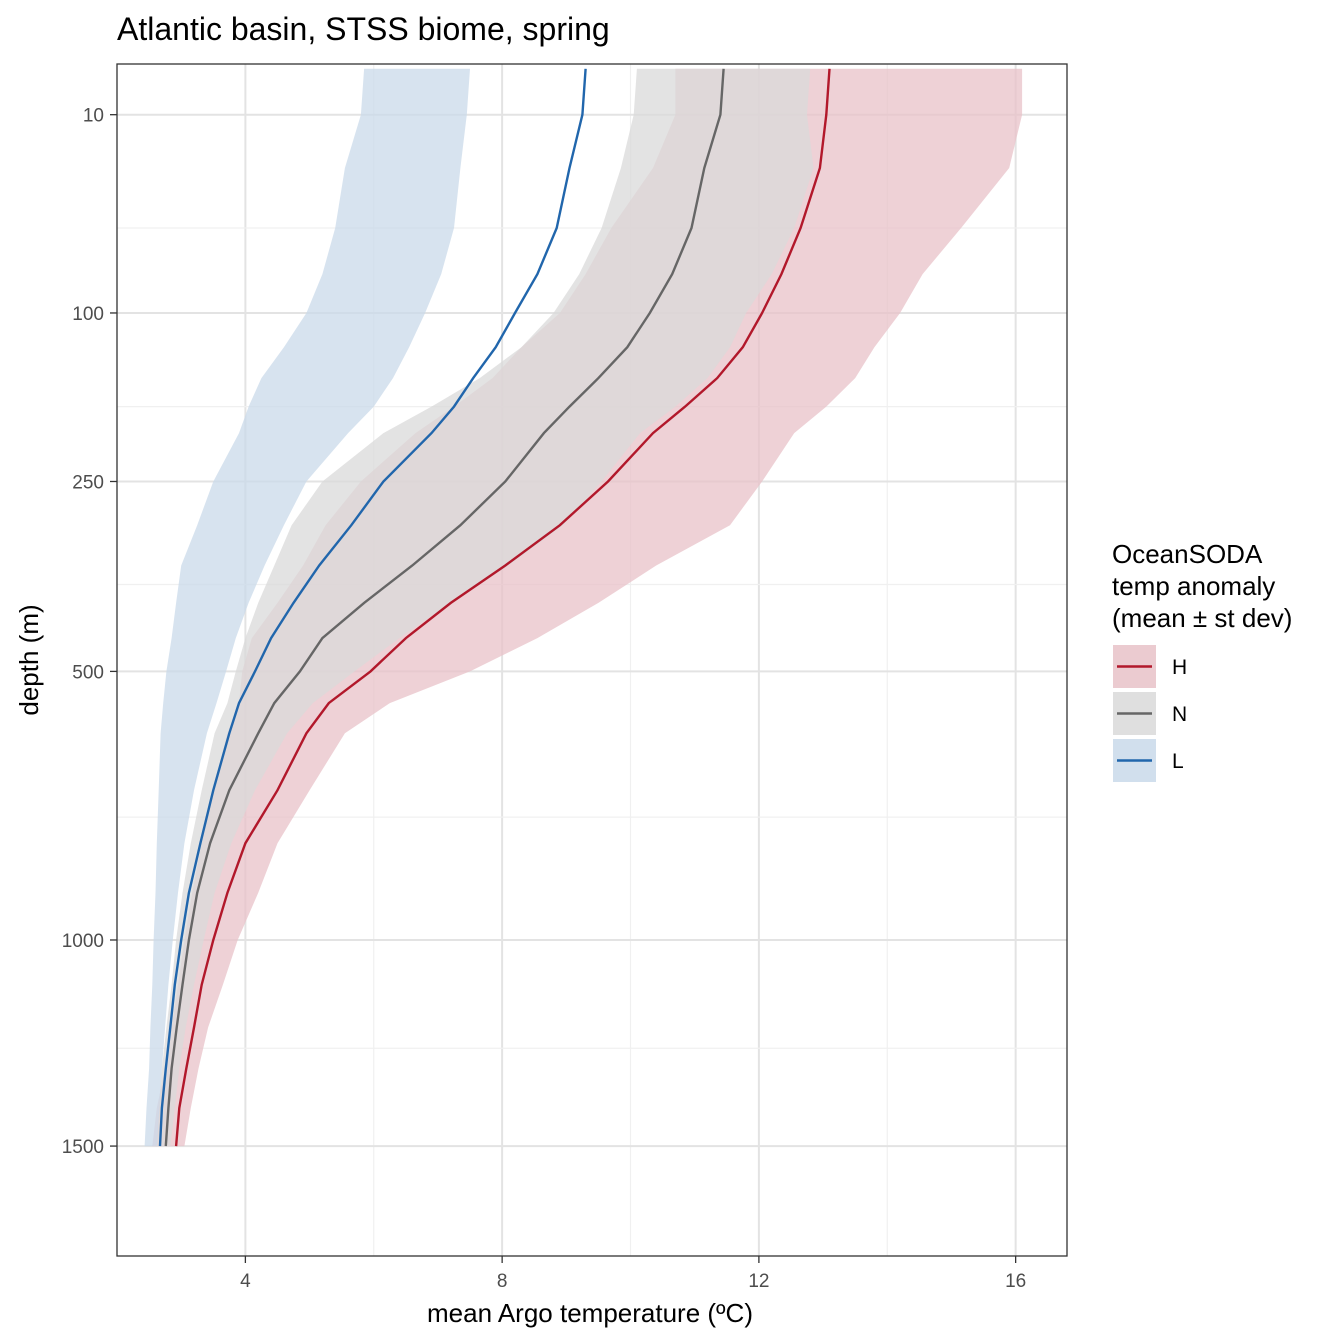 This screenshot has height=1344, width=1344. Describe the element at coordinates (1015, 1281) in the screenshot. I see `x-tick-label: 16` at that location.